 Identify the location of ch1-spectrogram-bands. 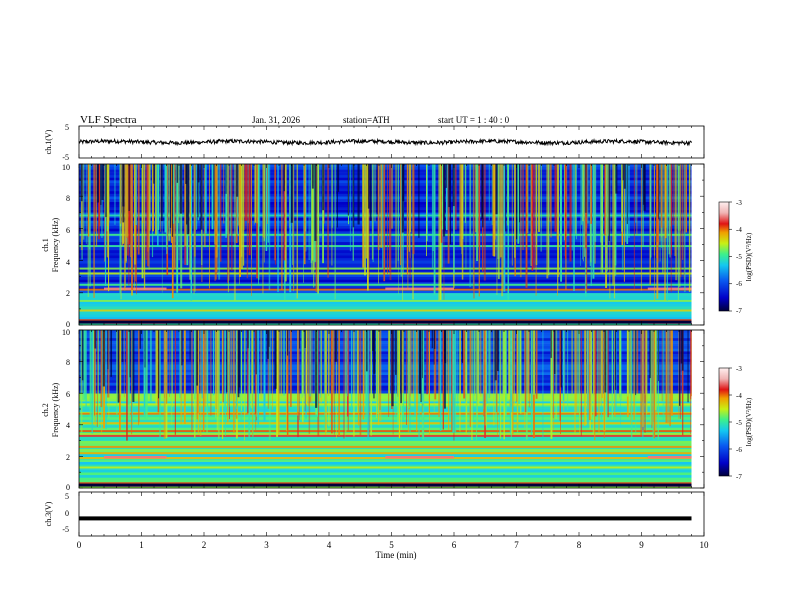
(385, 269).